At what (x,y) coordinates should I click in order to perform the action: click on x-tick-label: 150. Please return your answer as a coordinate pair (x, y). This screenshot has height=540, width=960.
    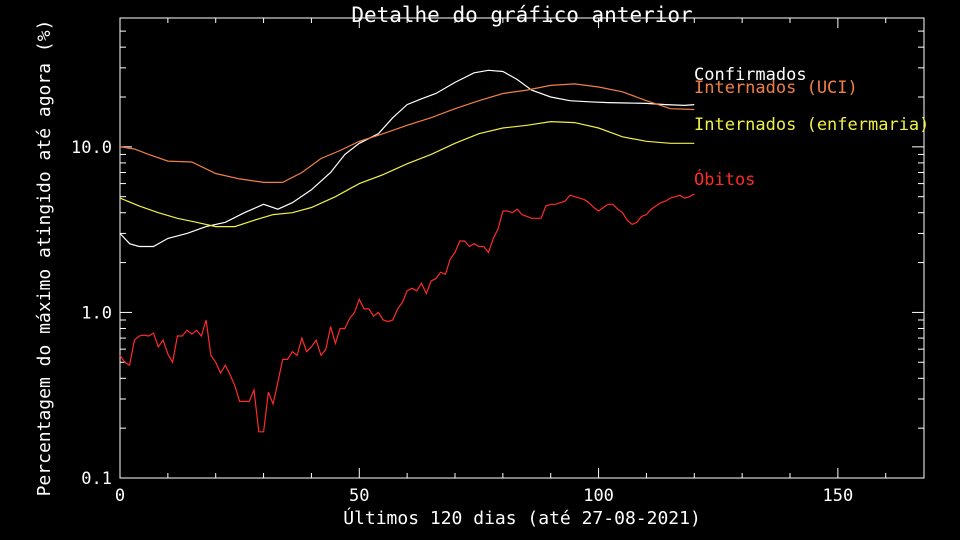
    Looking at the image, I should click on (837, 496).